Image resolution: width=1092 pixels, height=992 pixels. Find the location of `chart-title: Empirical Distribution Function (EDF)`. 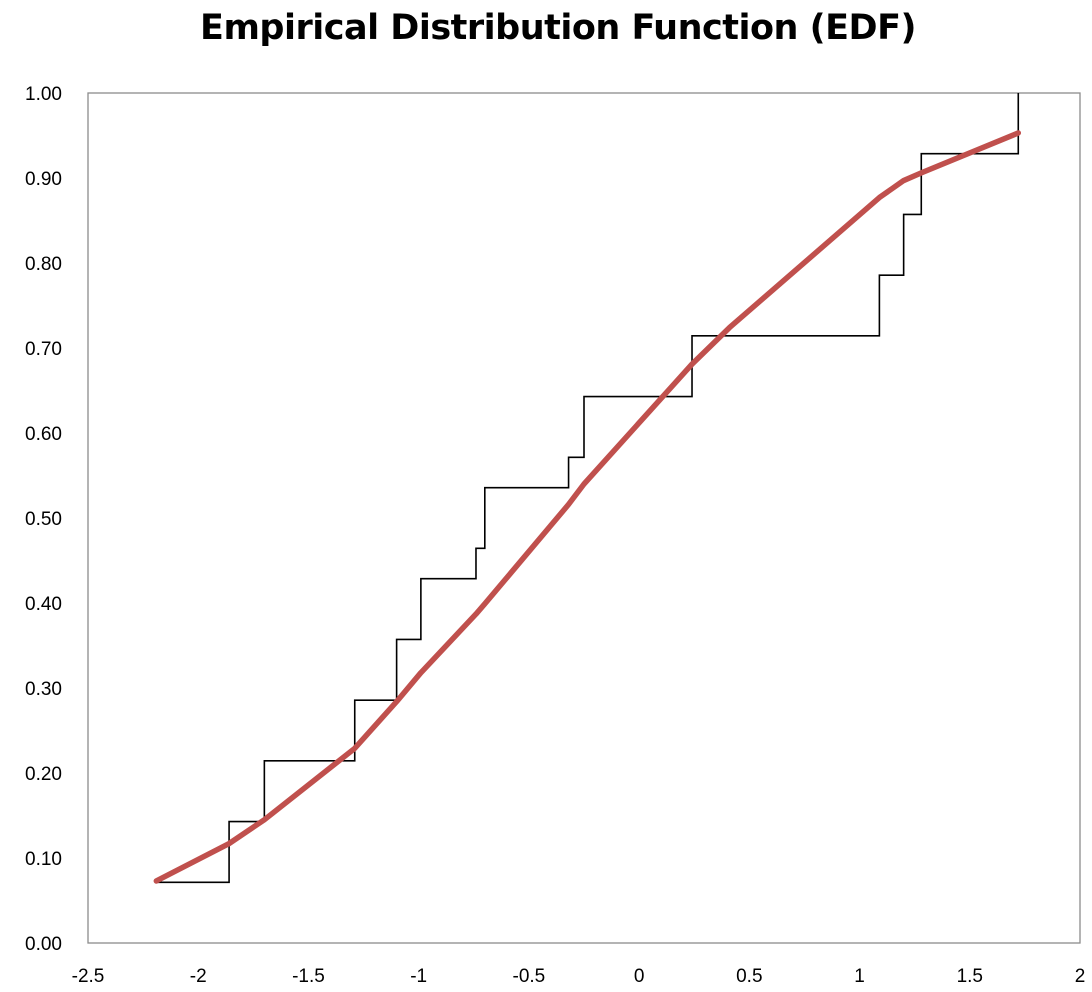

chart-title: Empirical Distribution Function (EDF) is located at coordinates (558, 28).